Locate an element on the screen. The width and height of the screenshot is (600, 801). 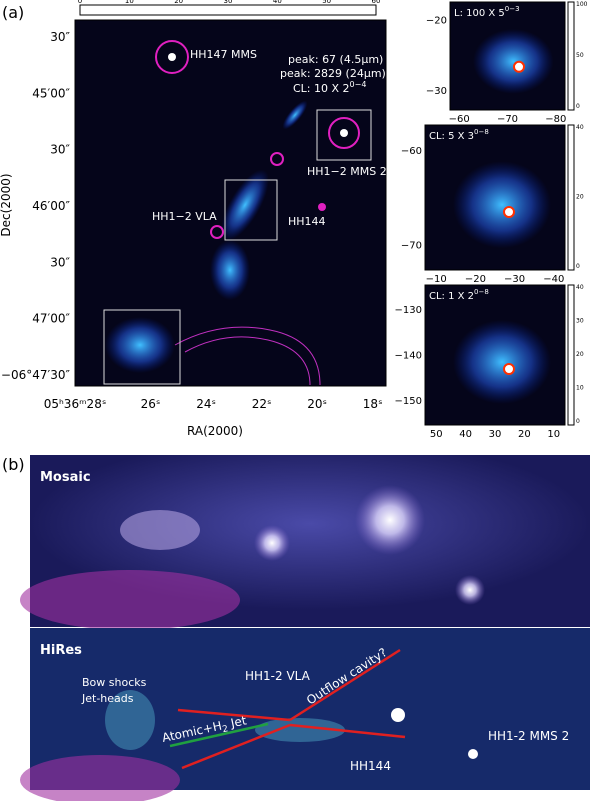
x-label: 30 is located at coordinates (495, 434).